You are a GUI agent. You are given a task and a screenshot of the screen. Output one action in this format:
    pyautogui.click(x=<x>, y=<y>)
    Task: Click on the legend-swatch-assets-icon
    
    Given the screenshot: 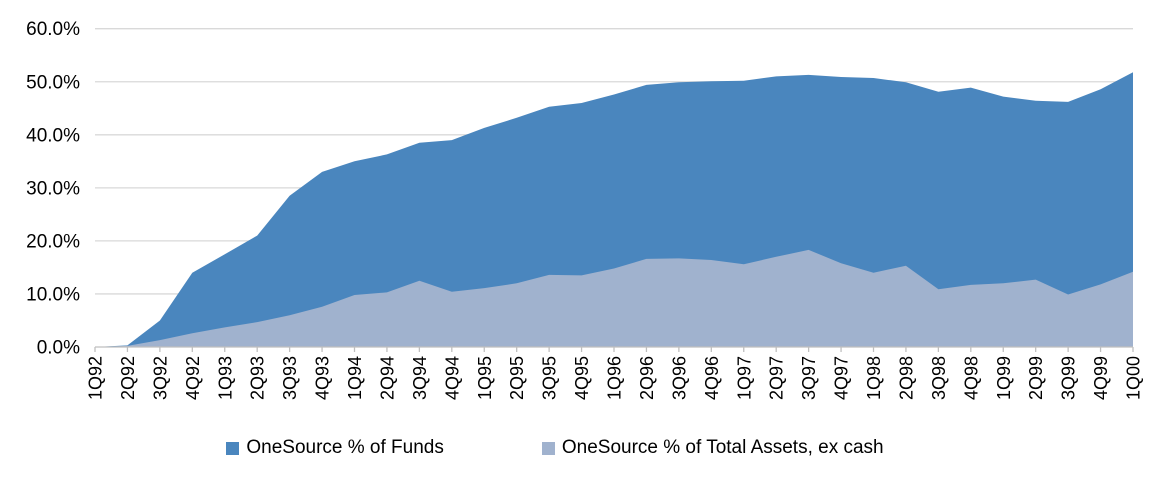 What is the action you would take?
    pyautogui.click(x=548, y=448)
    